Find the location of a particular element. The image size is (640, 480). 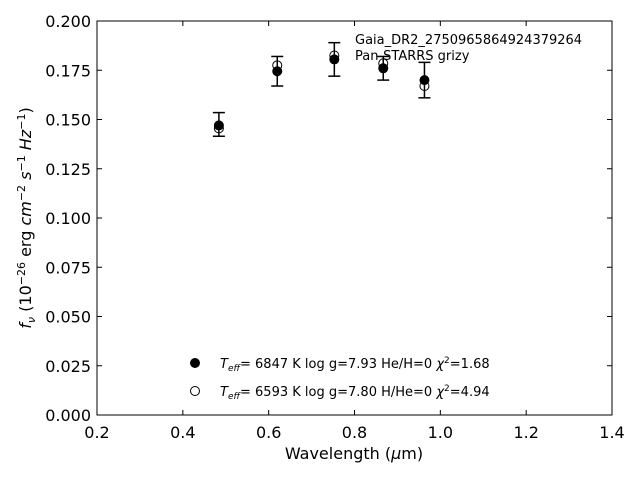

y-tick-label: 0.100 is located at coordinates (68, 218).